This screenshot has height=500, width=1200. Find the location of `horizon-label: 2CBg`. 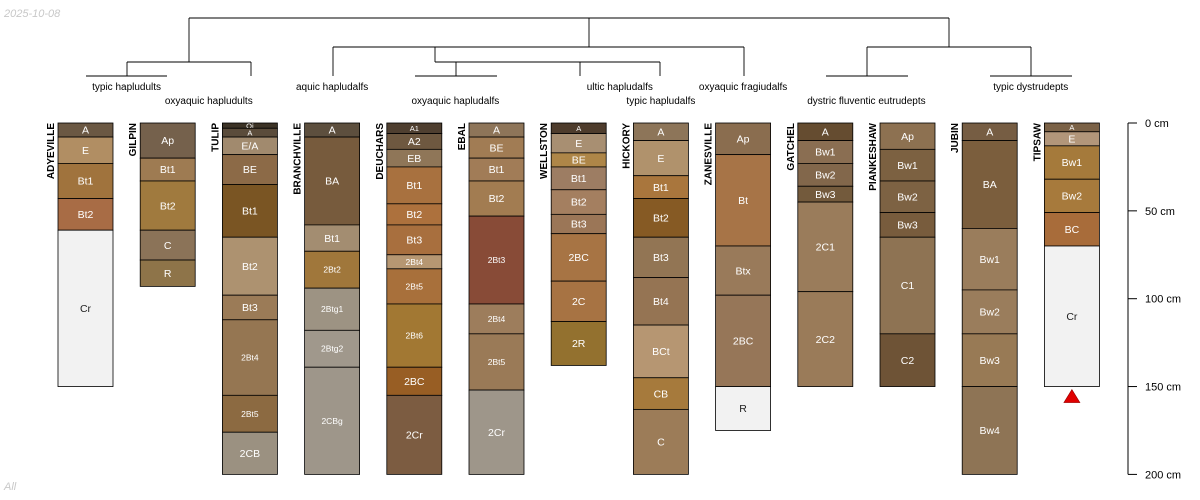

horizon-label: 2CBg is located at coordinates (332, 421).